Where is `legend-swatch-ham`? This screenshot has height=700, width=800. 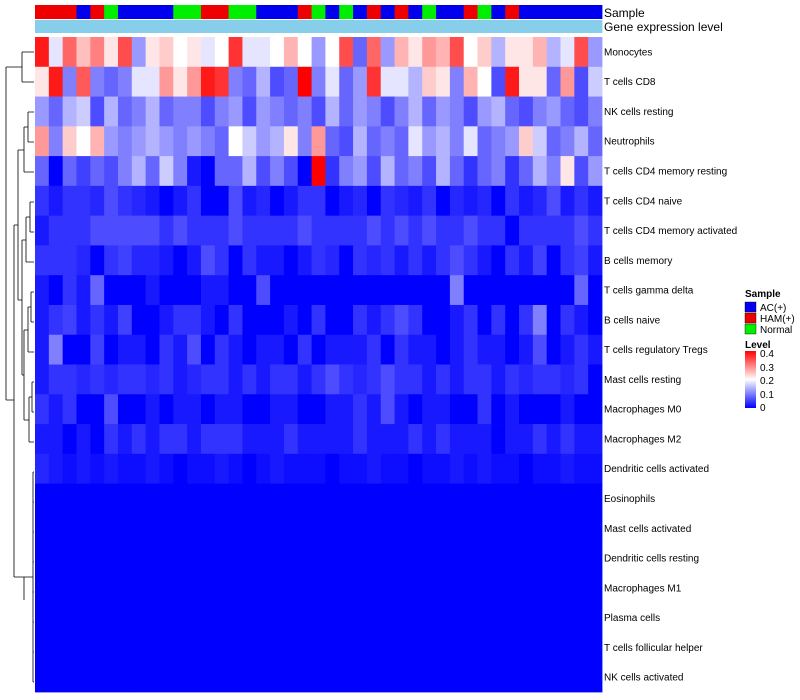 legend-swatch-ham is located at coordinates (750, 318).